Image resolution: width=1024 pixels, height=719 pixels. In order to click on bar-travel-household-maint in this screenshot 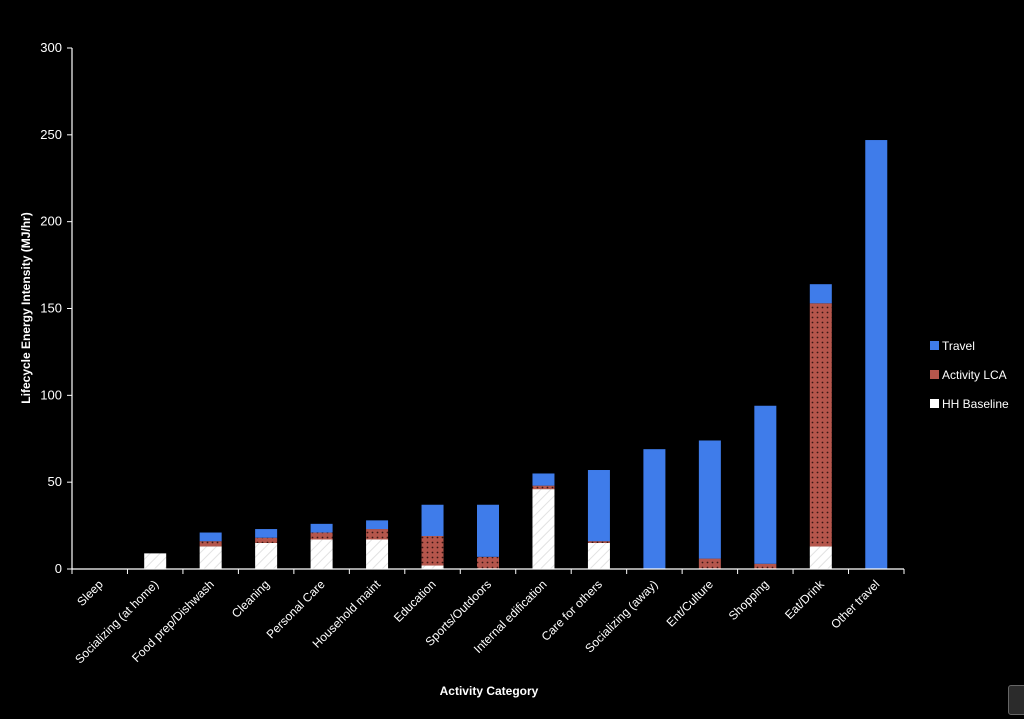, I will do `click(377, 525)`.